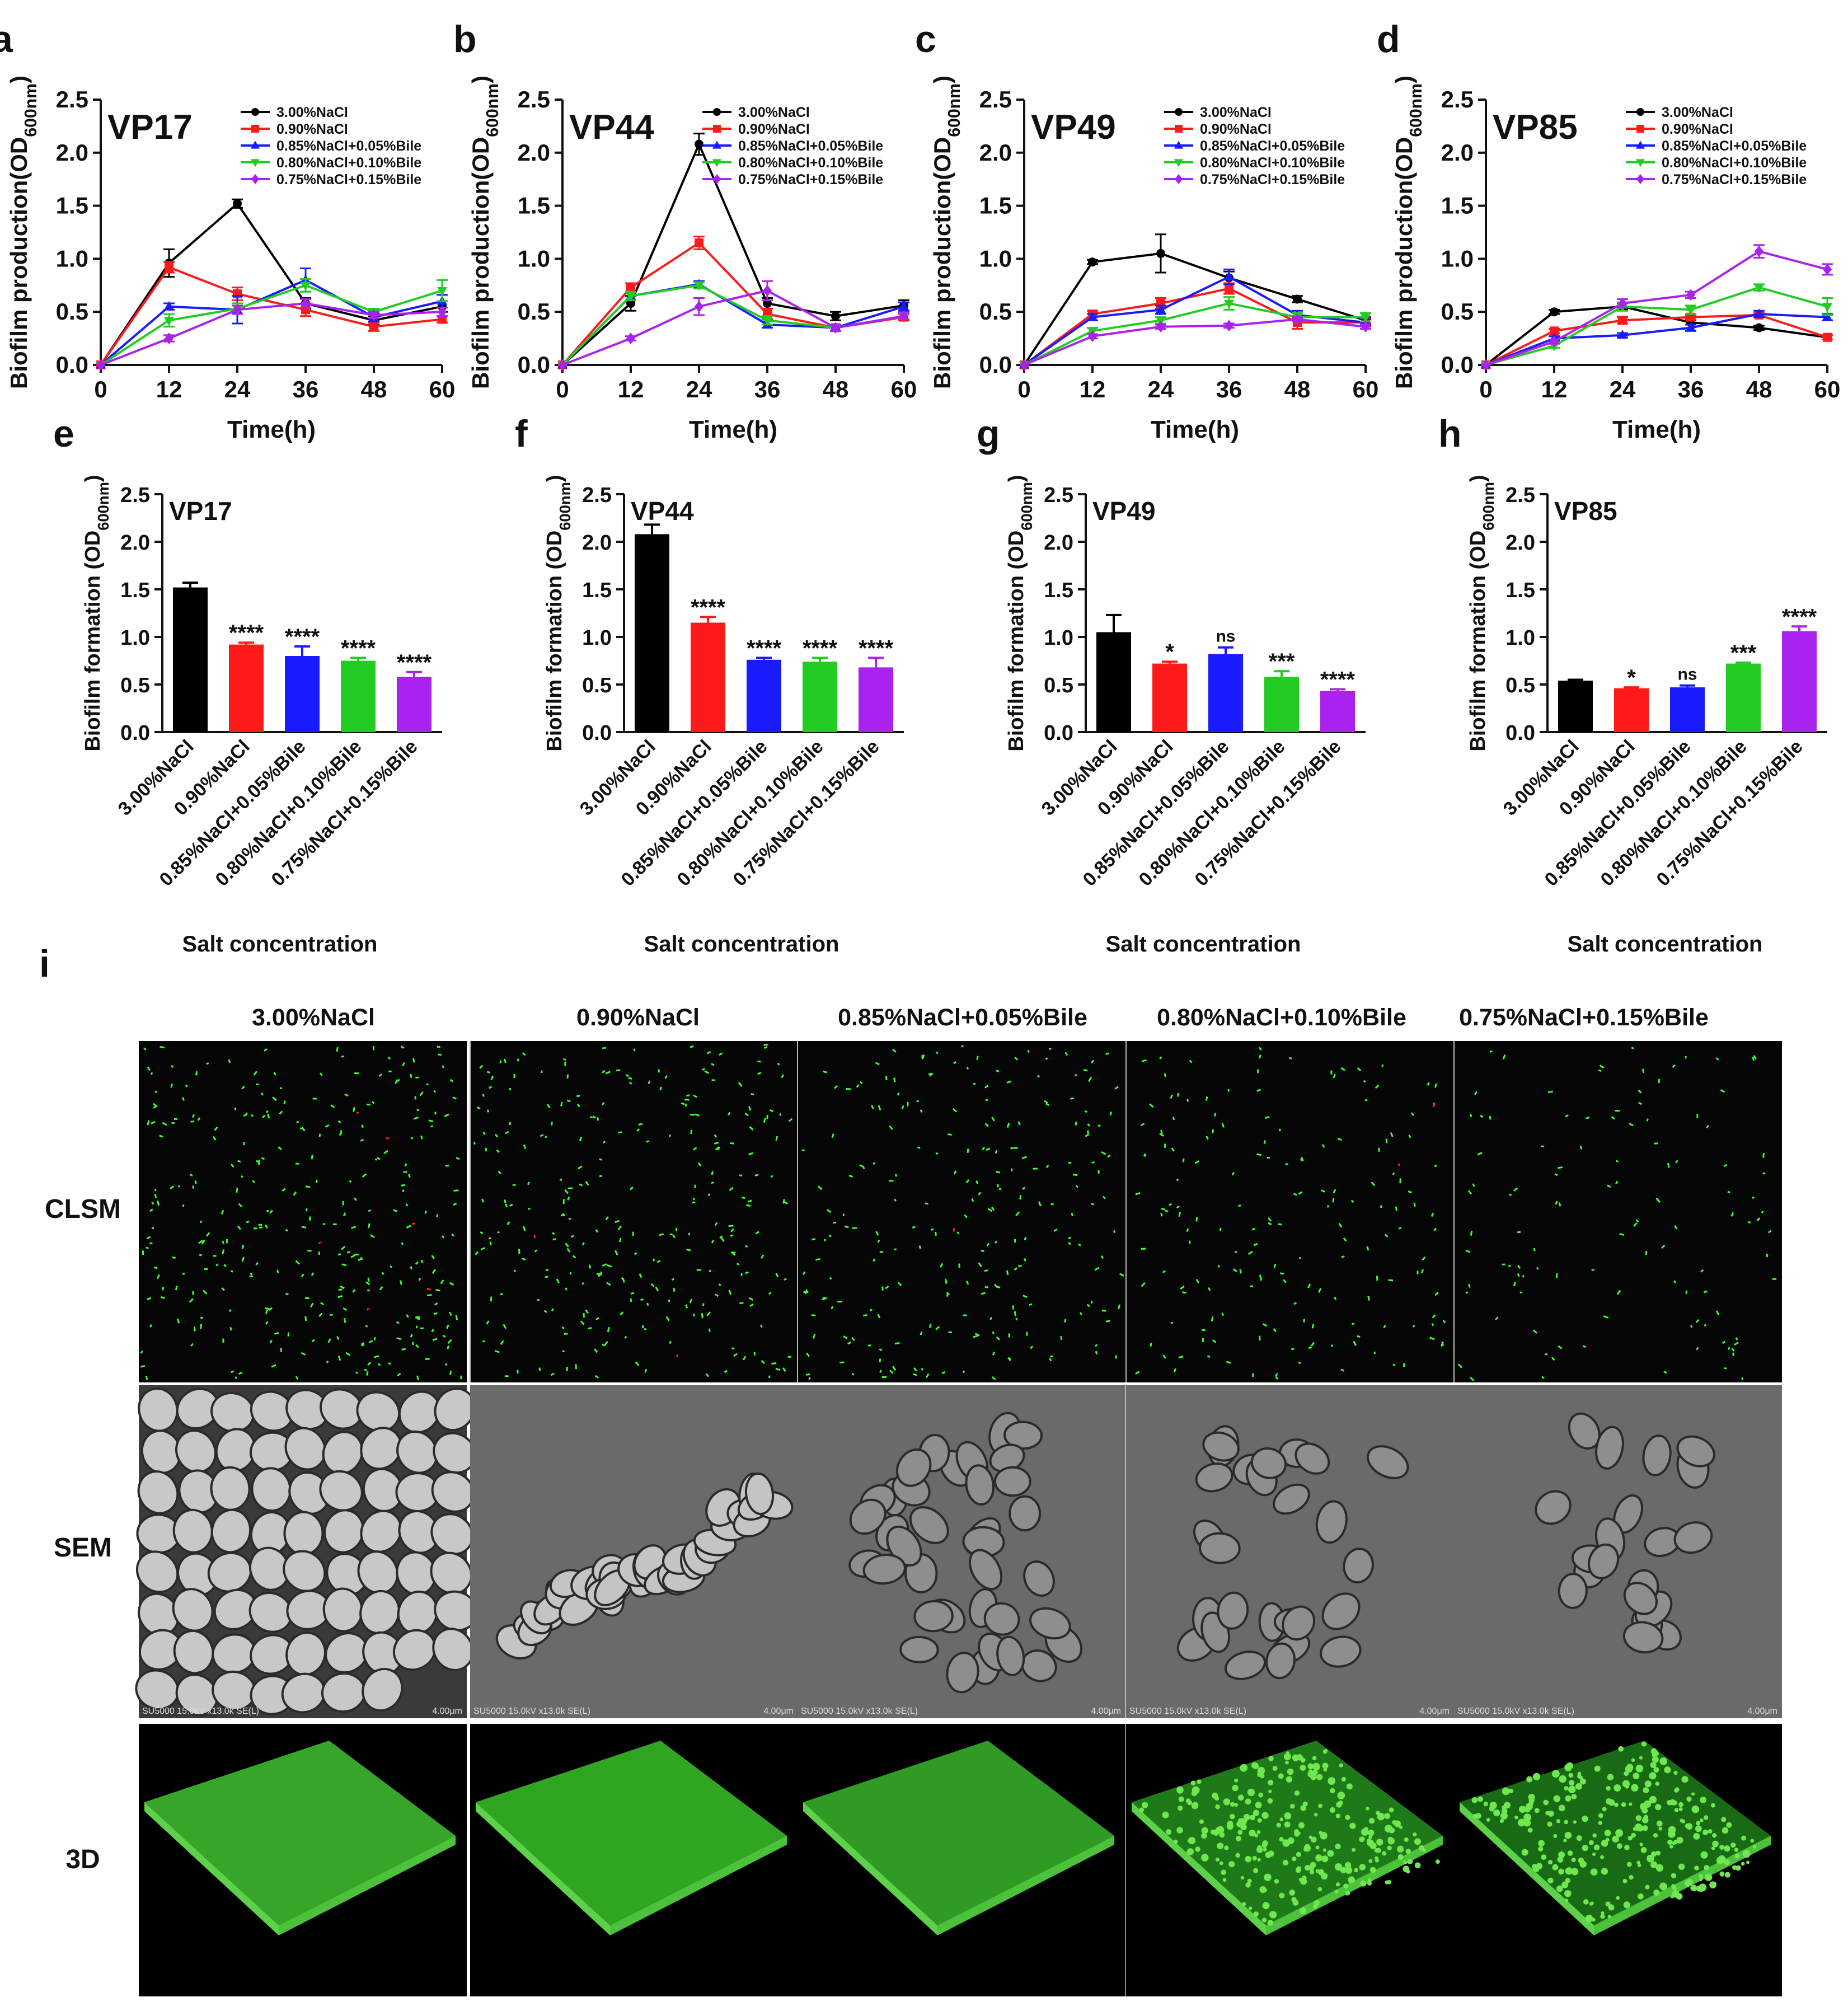  I want to click on legend-entry: 0.80%NaCl+0.10%Bile, so click(811, 163).